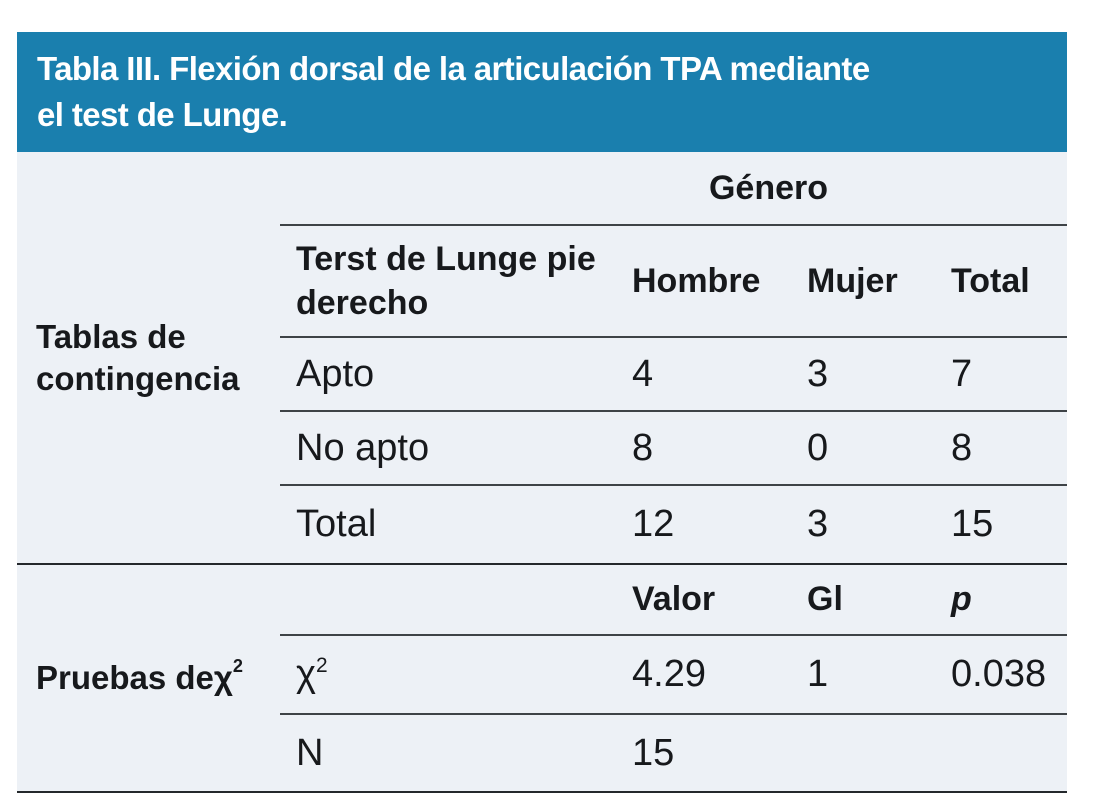  I want to click on cell-chi-p: 0.038, so click(999, 674).